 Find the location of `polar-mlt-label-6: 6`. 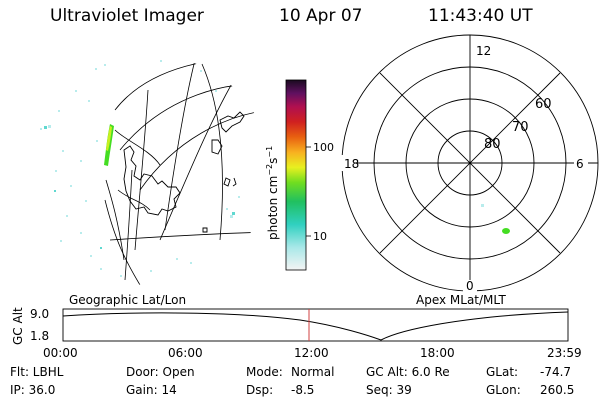

polar-mlt-label-6: 6 is located at coordinates (580, 164).